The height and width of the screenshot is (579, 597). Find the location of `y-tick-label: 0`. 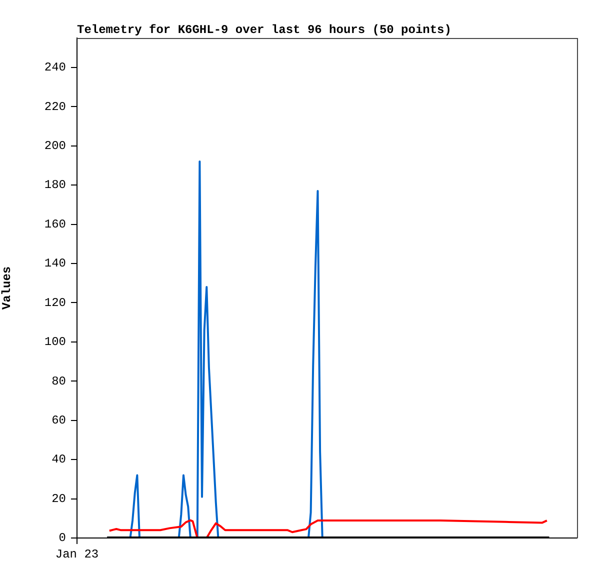

y-tick-label: 0 is located at coordinates (62, 538).